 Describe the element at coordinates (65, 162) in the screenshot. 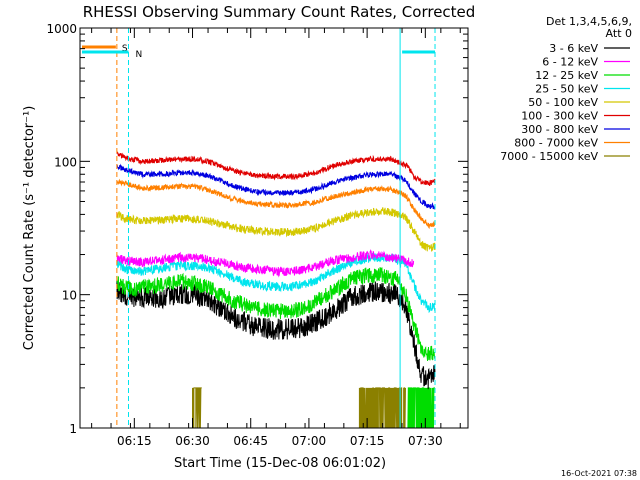

I see `y-tick-label: 100` at that location.